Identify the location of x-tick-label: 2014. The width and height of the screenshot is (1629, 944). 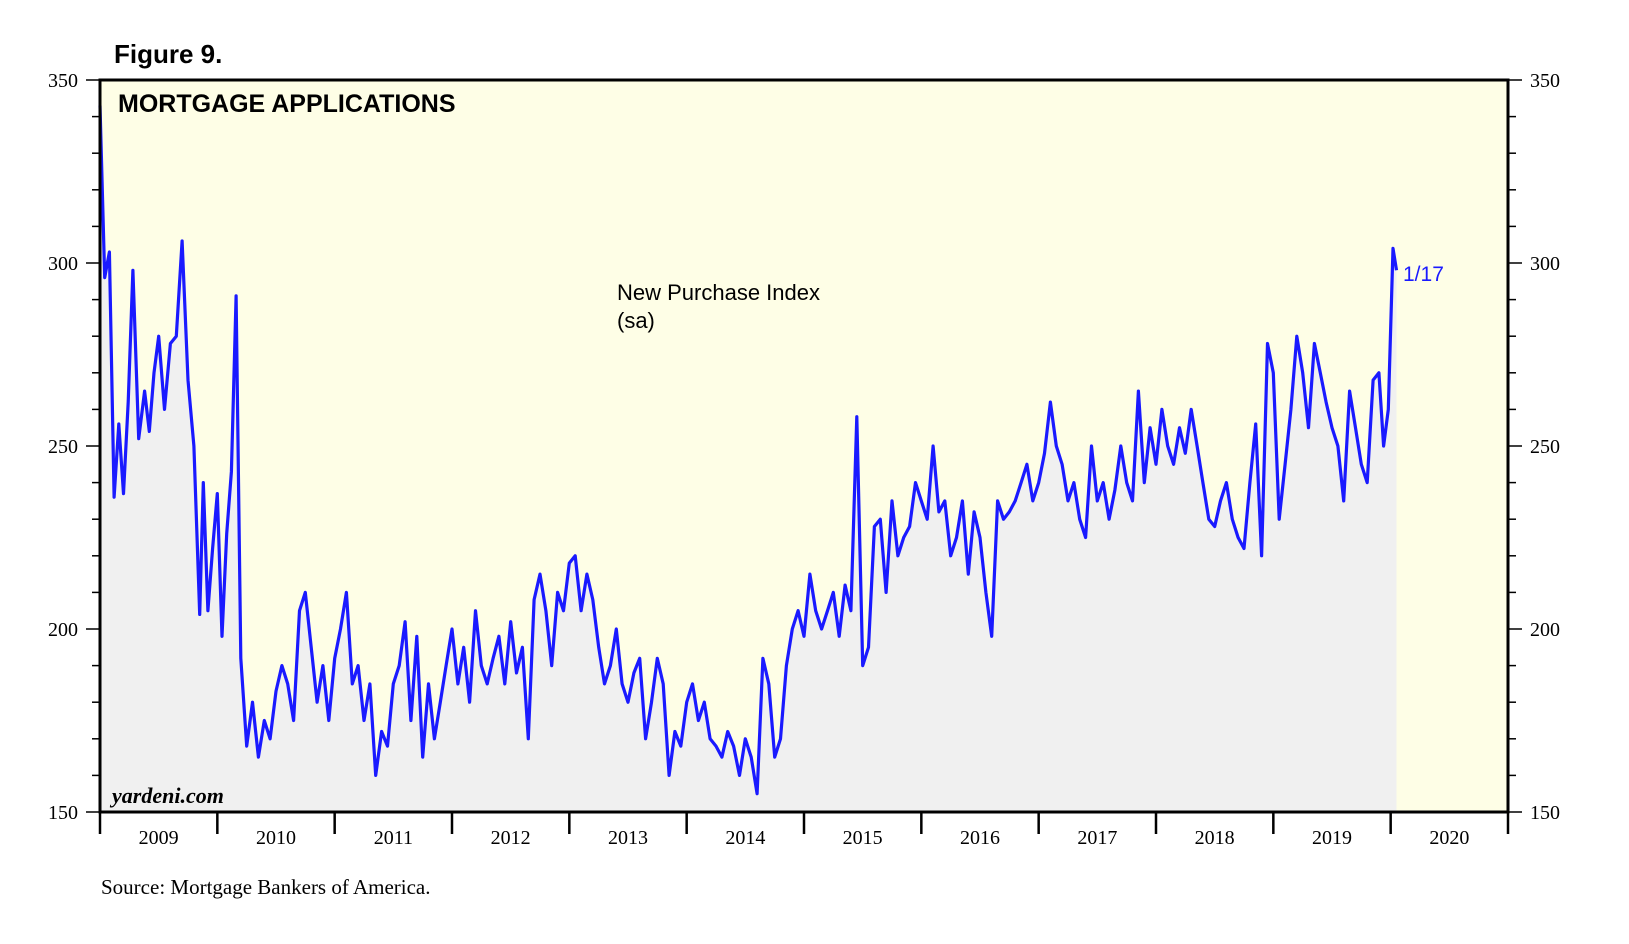
(745, 838).